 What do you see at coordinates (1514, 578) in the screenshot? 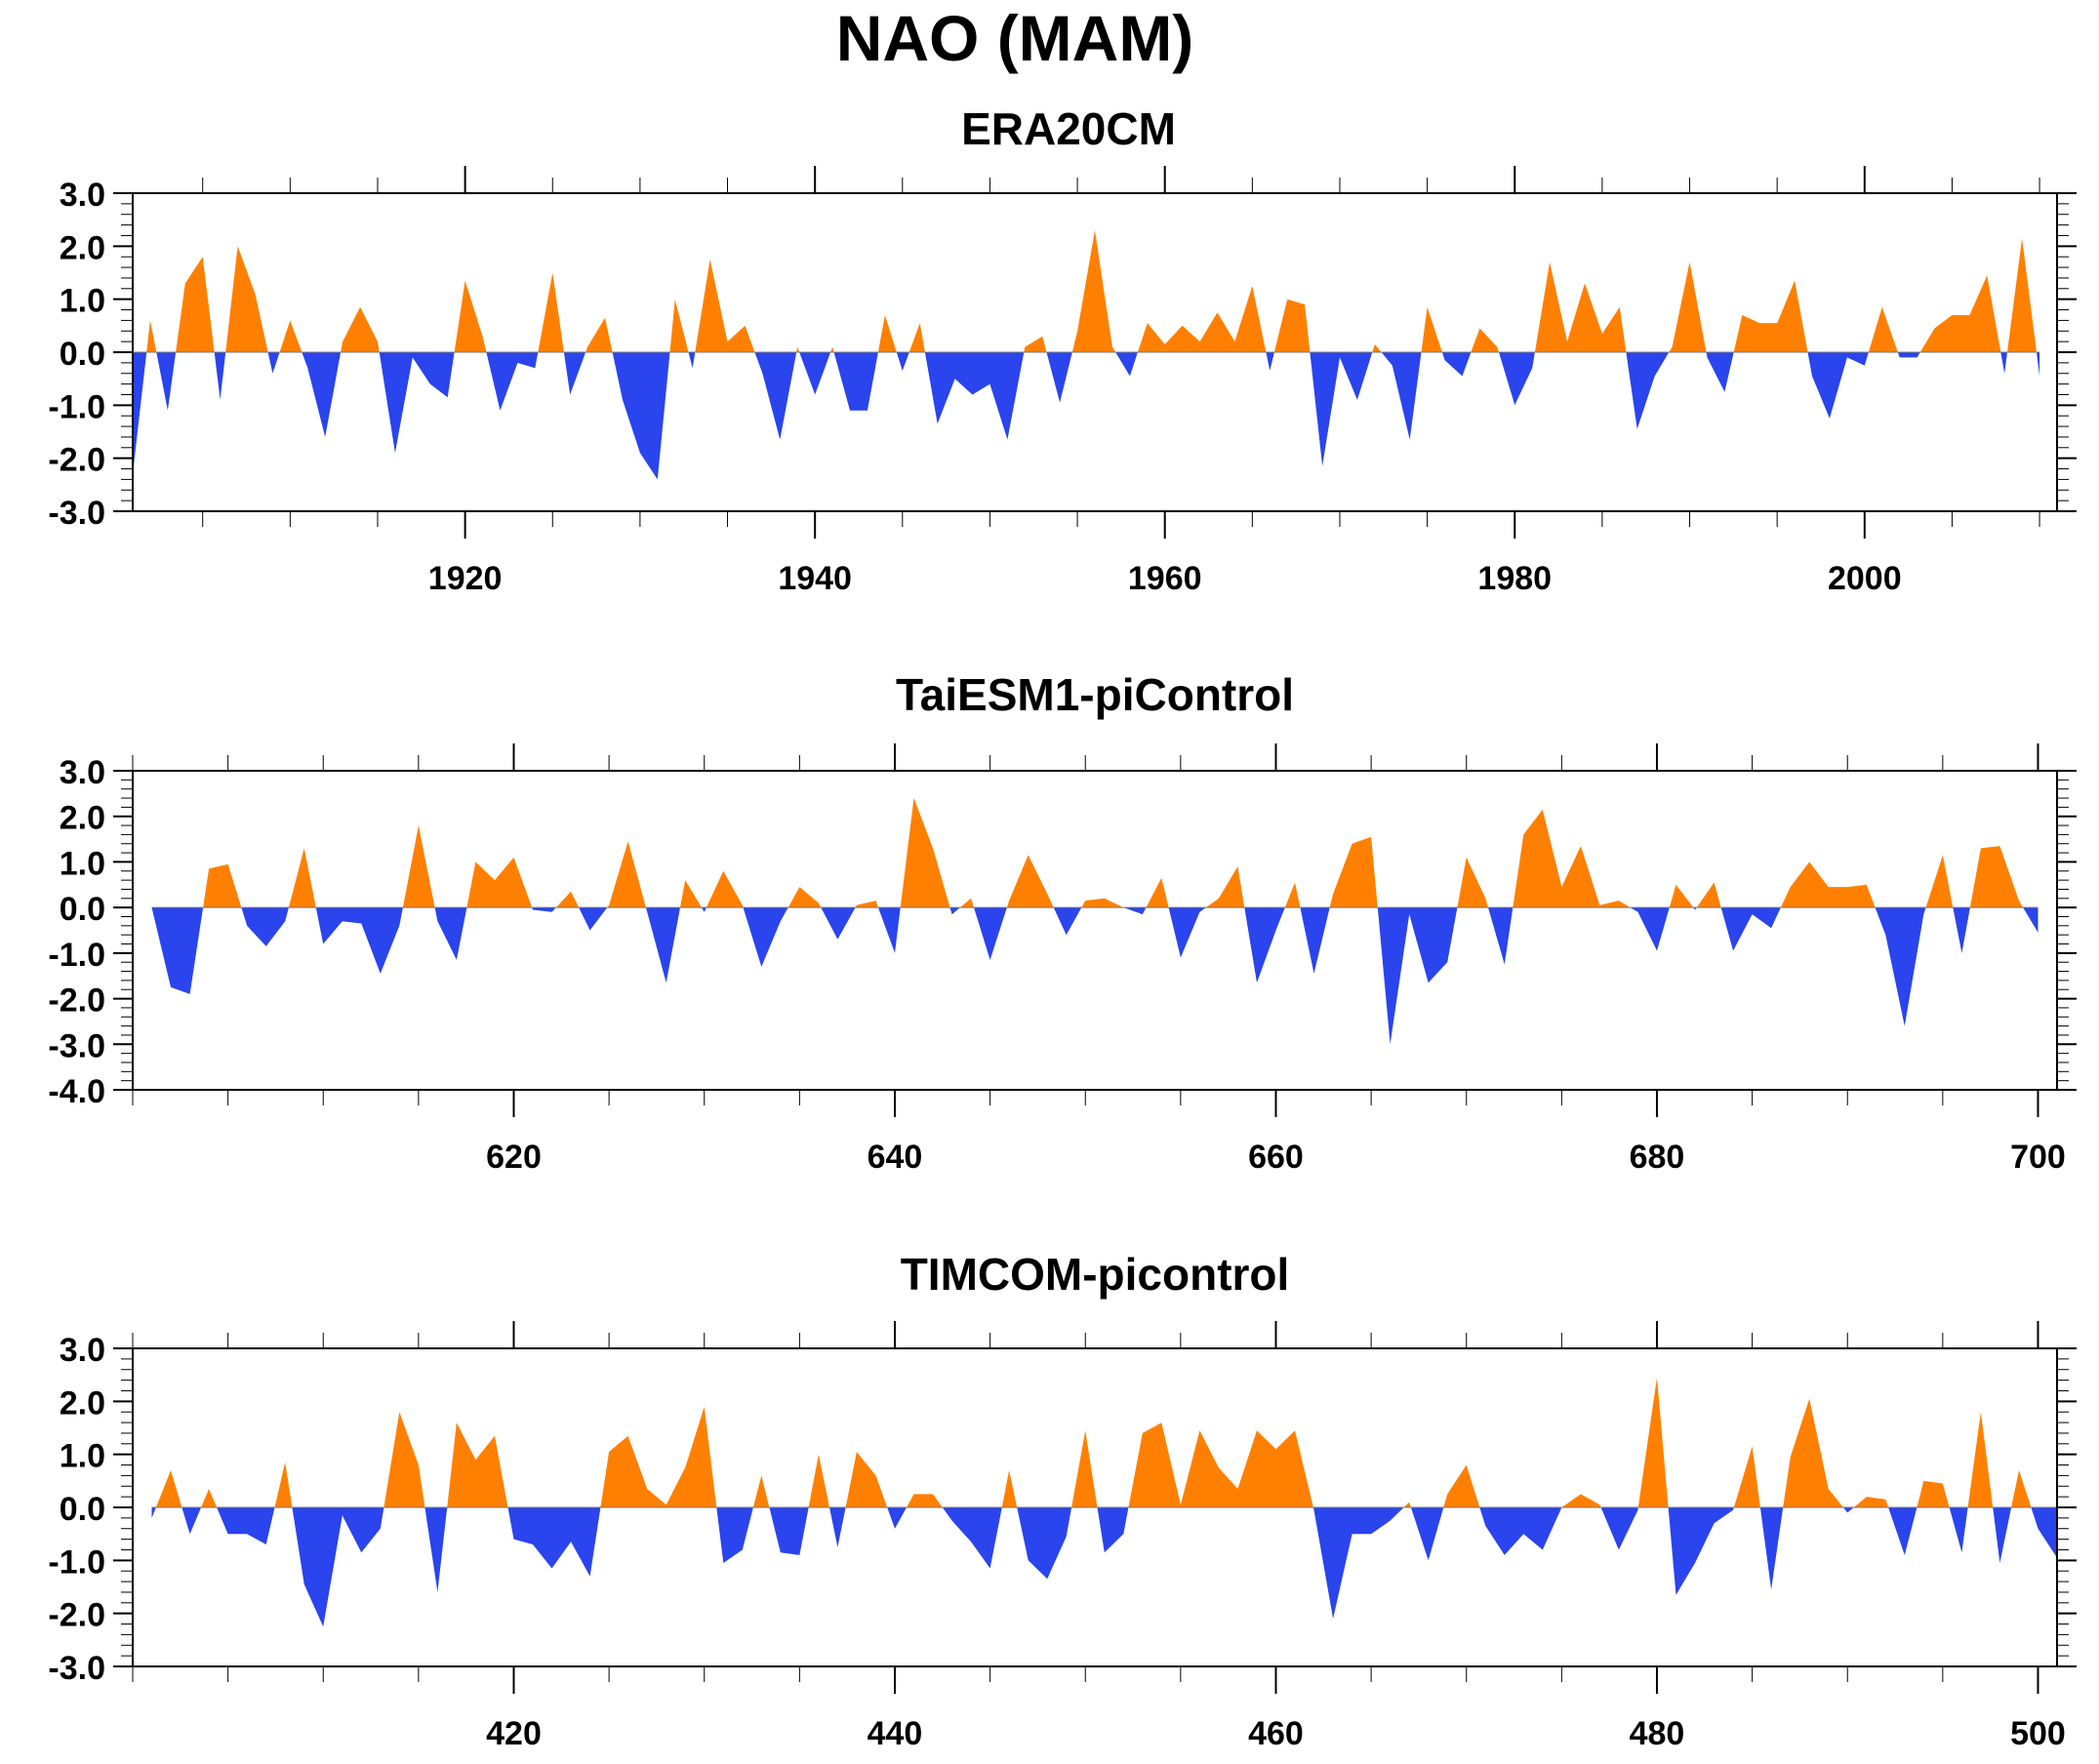
I see `x-tick-label: 1980` at bounding box center [1514, 578].